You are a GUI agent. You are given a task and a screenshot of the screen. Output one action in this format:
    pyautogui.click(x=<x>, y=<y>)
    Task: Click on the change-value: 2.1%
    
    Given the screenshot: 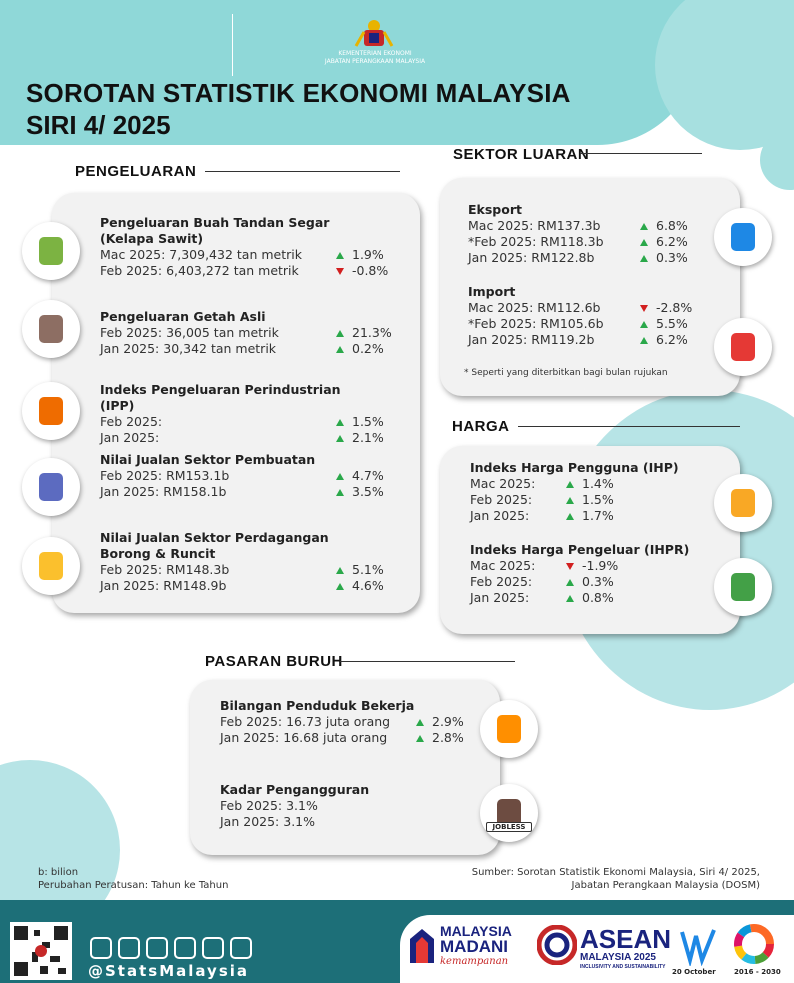 What is the action you would take?
    pyautogui.click(x=368, y=437)
    